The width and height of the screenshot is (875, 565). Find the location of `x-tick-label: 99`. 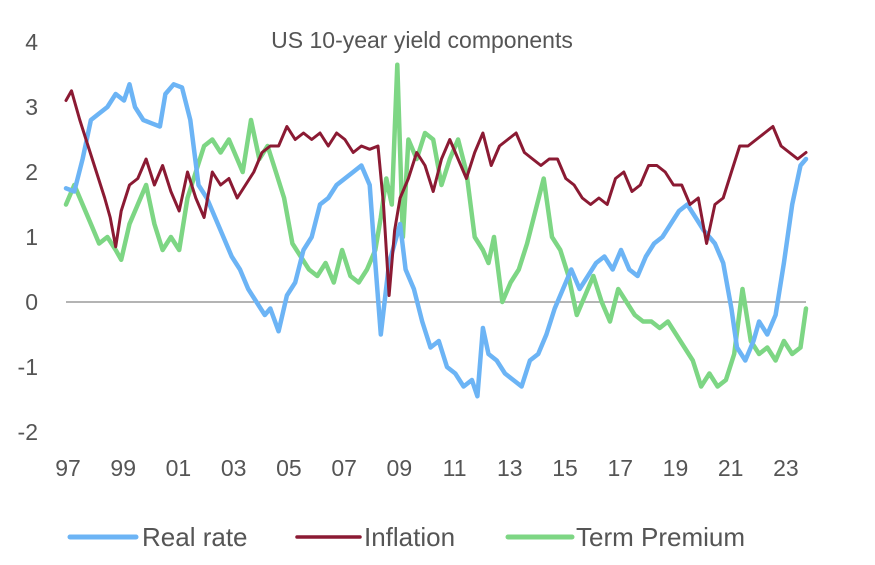

x-tick-label: 99 is located at coordinates (123, 468).